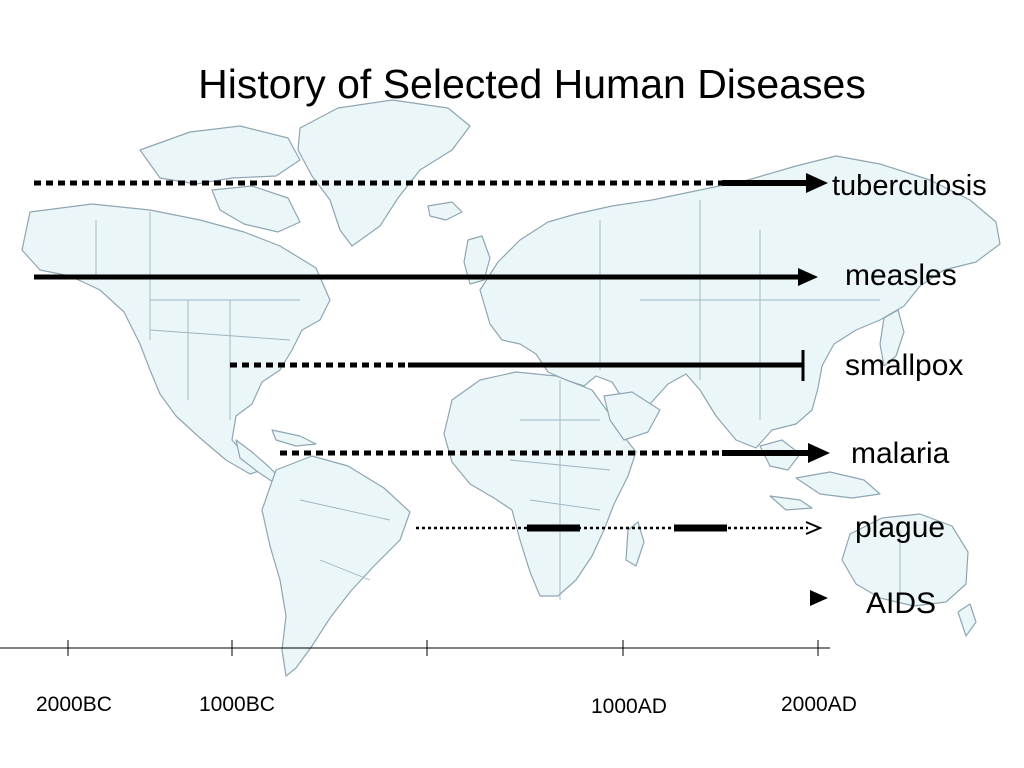 The width and height of the screenshot is (1024, 768). What do you see at coordinates (900, 527) in the screenshot?
I see `disease-label-plague: plague` at bounding box center [900, 527].